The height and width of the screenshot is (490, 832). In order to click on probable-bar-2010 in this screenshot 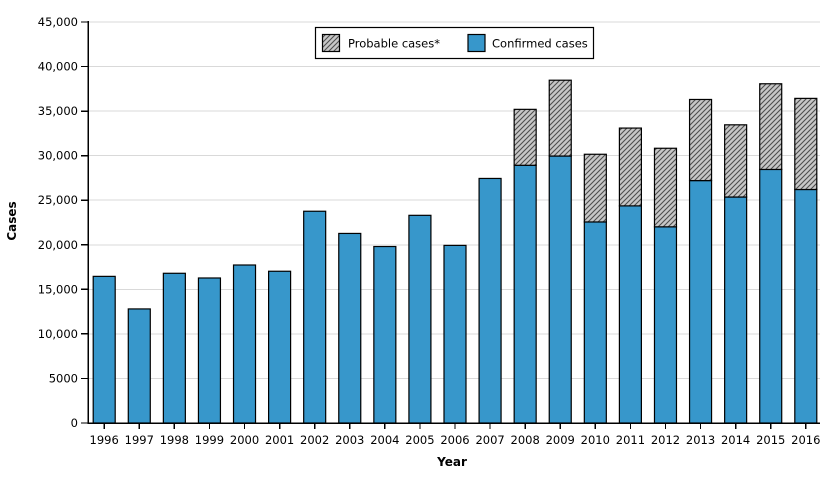, I will do `click(595, 188)`.